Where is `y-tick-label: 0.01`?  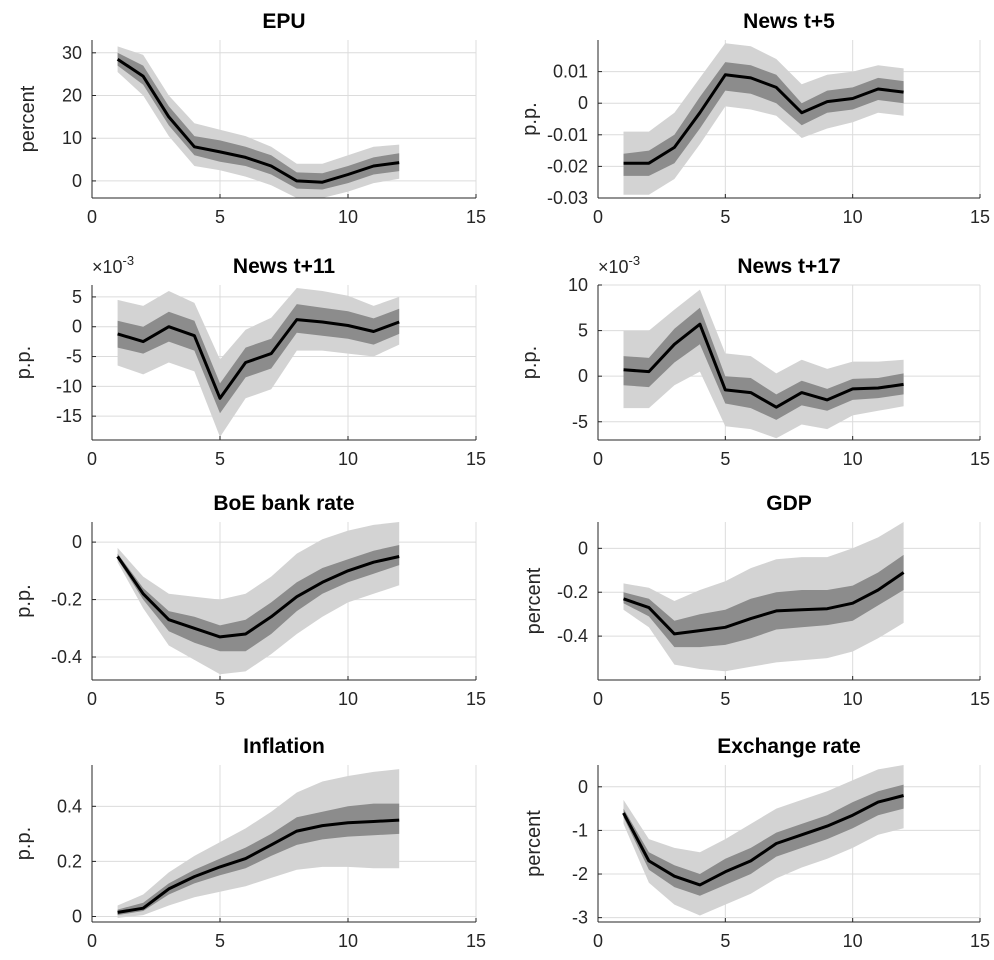
y-tick-label: 0.01 is located at coordinates (570, 72).